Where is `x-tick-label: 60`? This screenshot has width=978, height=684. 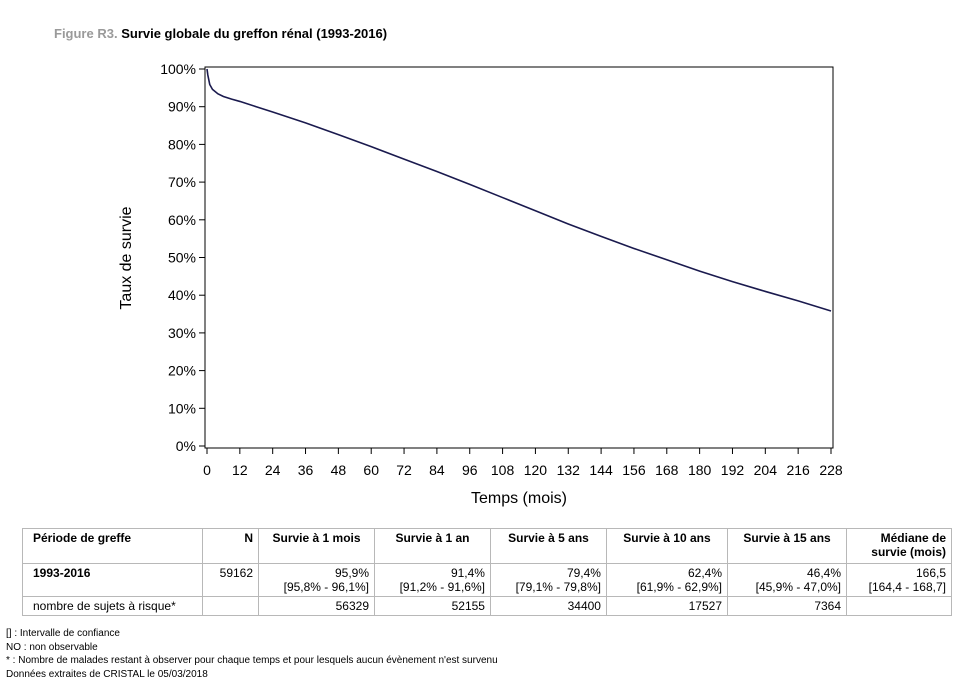 x-tick-label: 60 is located at coordinates (371, 470).